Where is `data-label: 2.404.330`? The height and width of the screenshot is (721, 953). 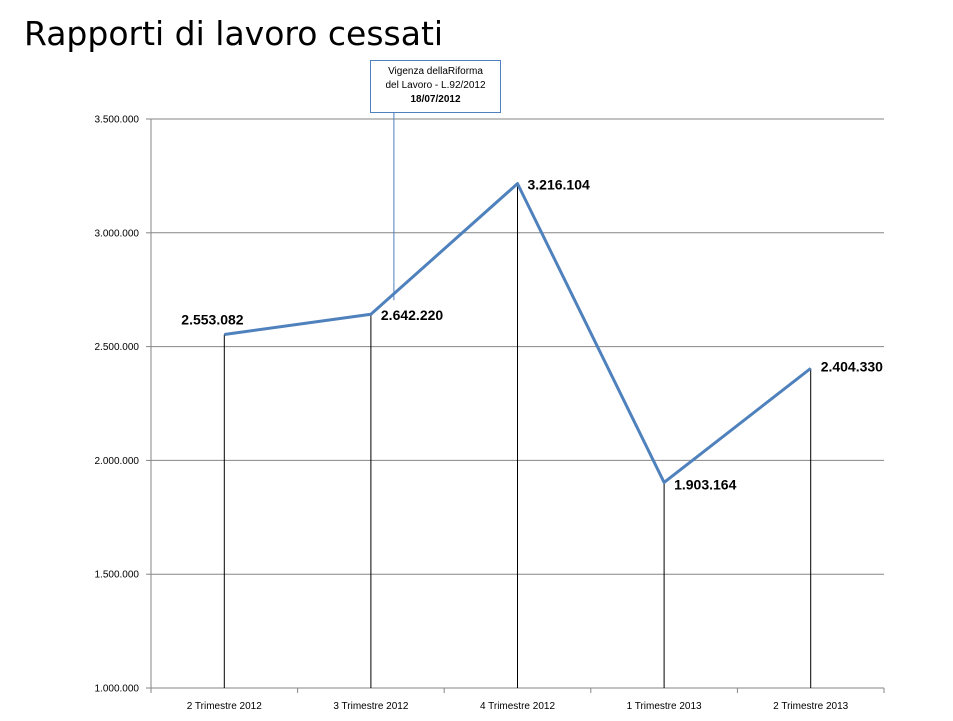
data-label: 2.404.330 is located at coordinates (852, 366).